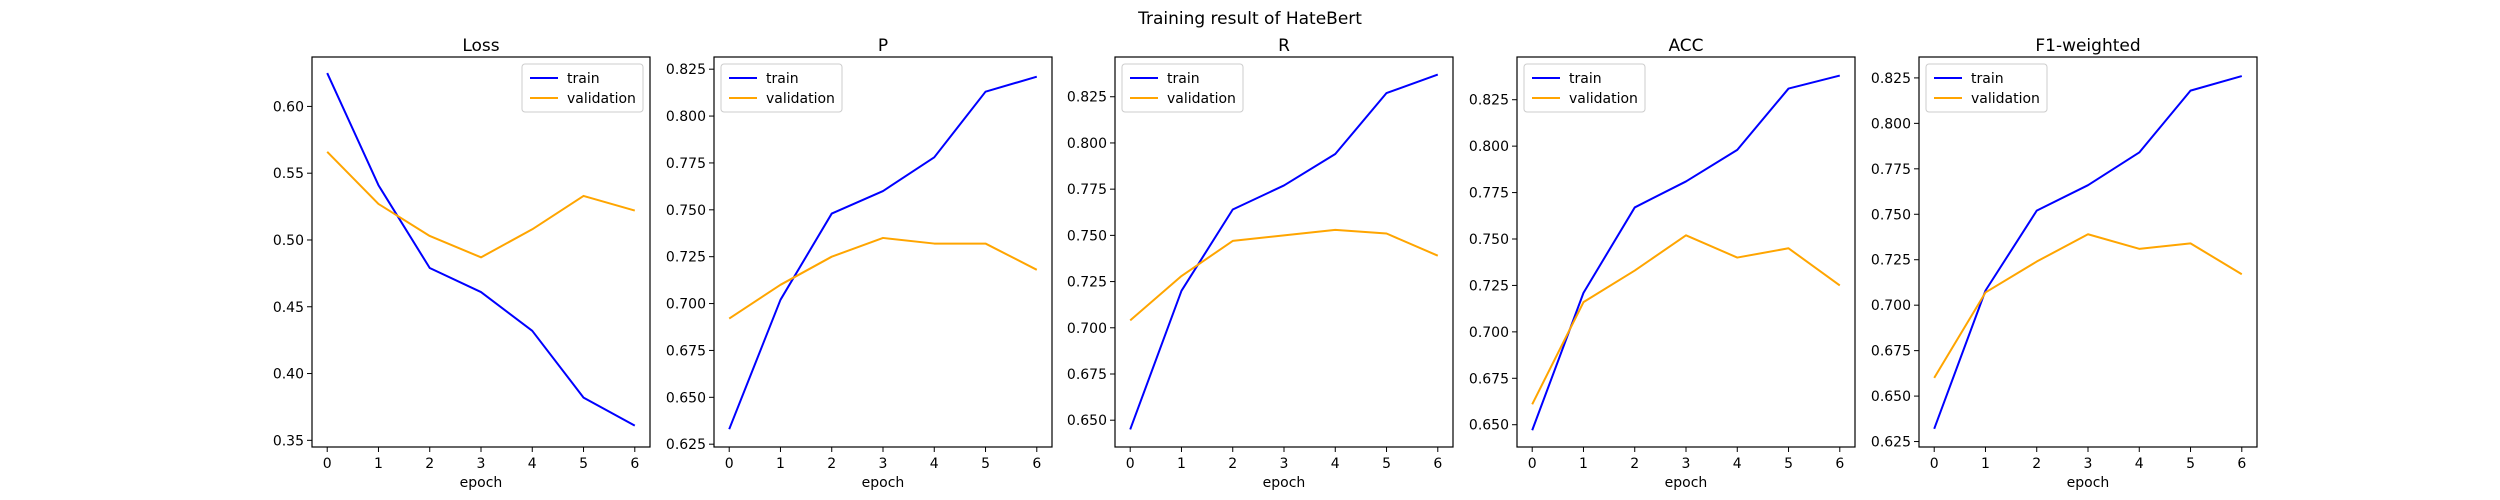  I want to click on y-tick-label: 0.625, so click(1891, 443).